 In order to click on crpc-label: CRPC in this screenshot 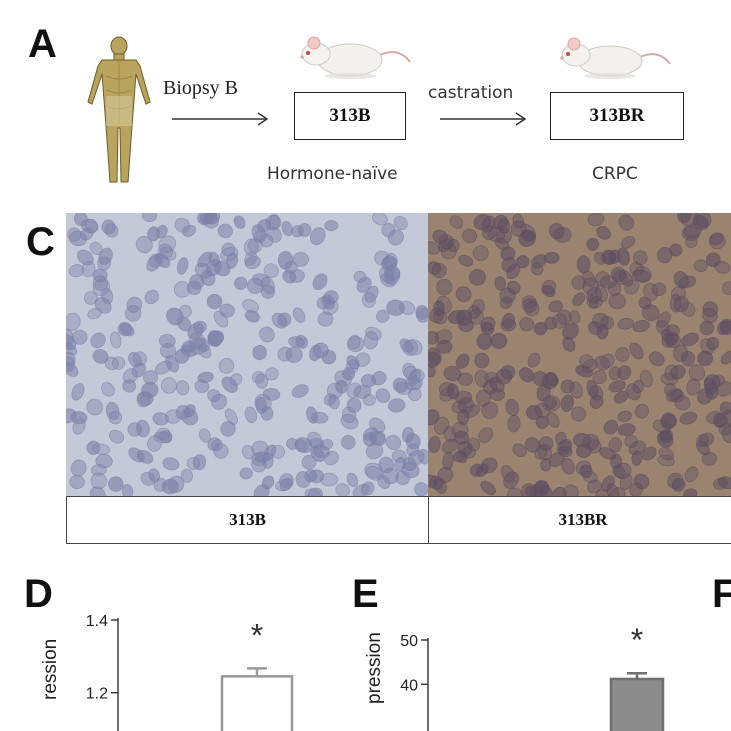, I will do `click(615, 174)`.